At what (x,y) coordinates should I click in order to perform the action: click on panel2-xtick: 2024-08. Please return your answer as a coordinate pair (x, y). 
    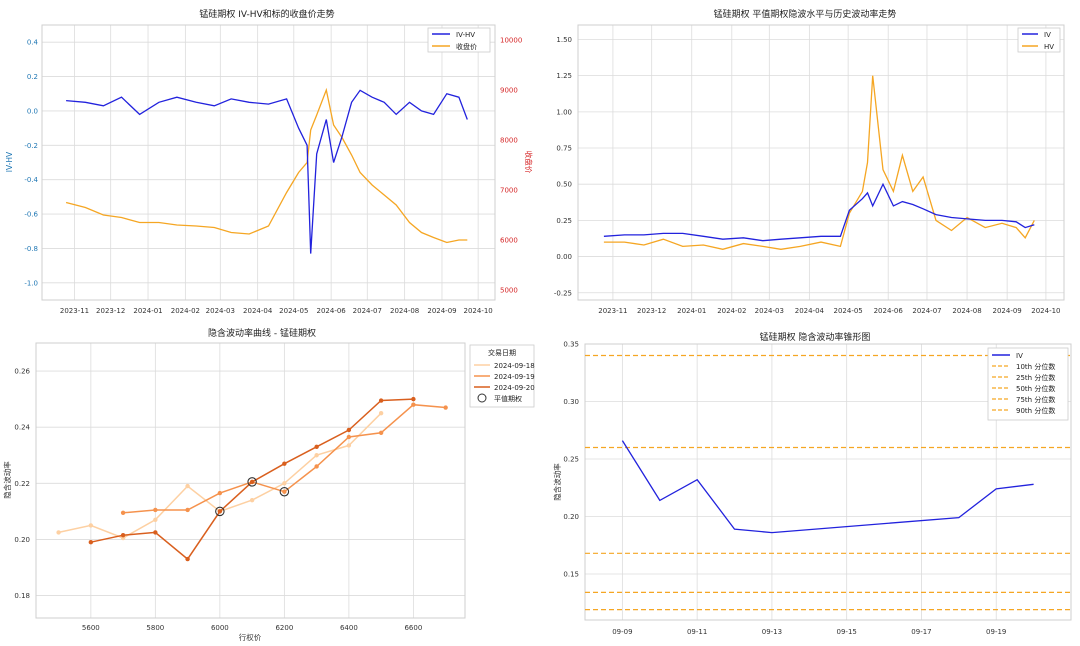
    Looking at the image, I should click on (966, 311).